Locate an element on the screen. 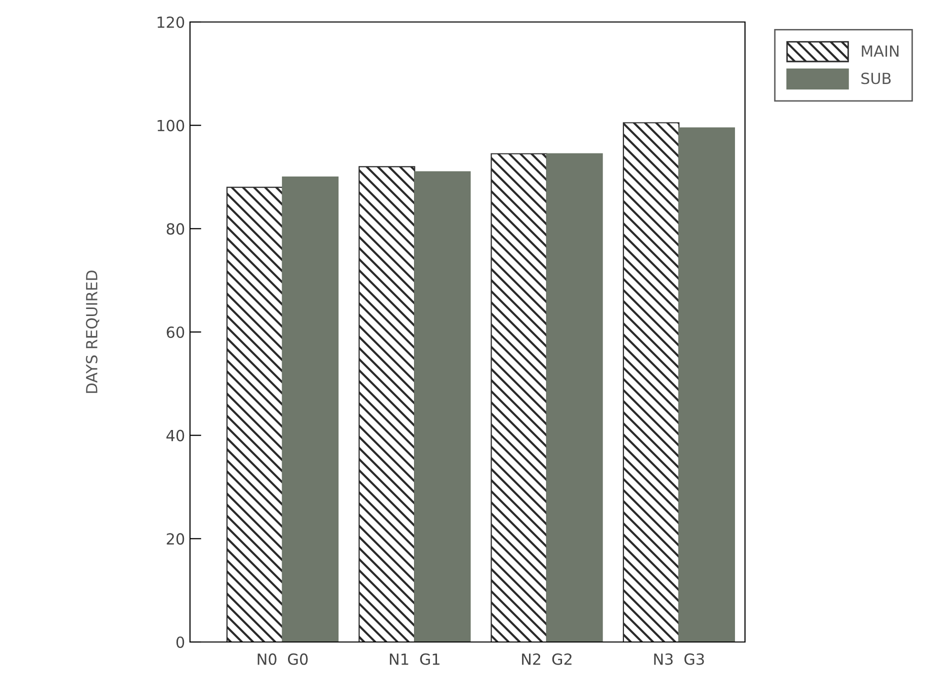 The height and width of the screenshot is (681, 931). y-tick-label: 0 is located at coordinates (180, 642).